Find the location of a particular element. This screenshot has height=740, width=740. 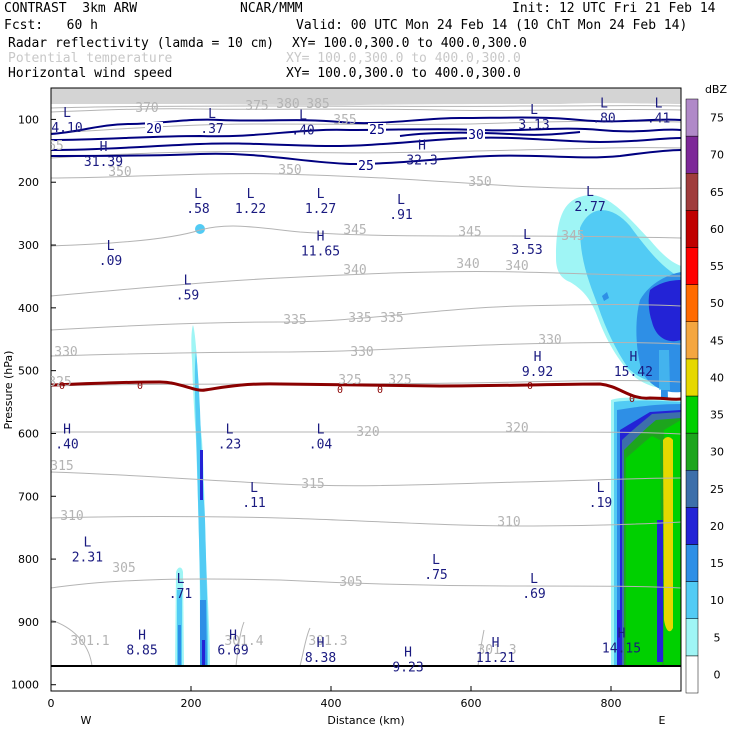

field3-name: Horizontal wind speed is located at coordinates (90, 73).